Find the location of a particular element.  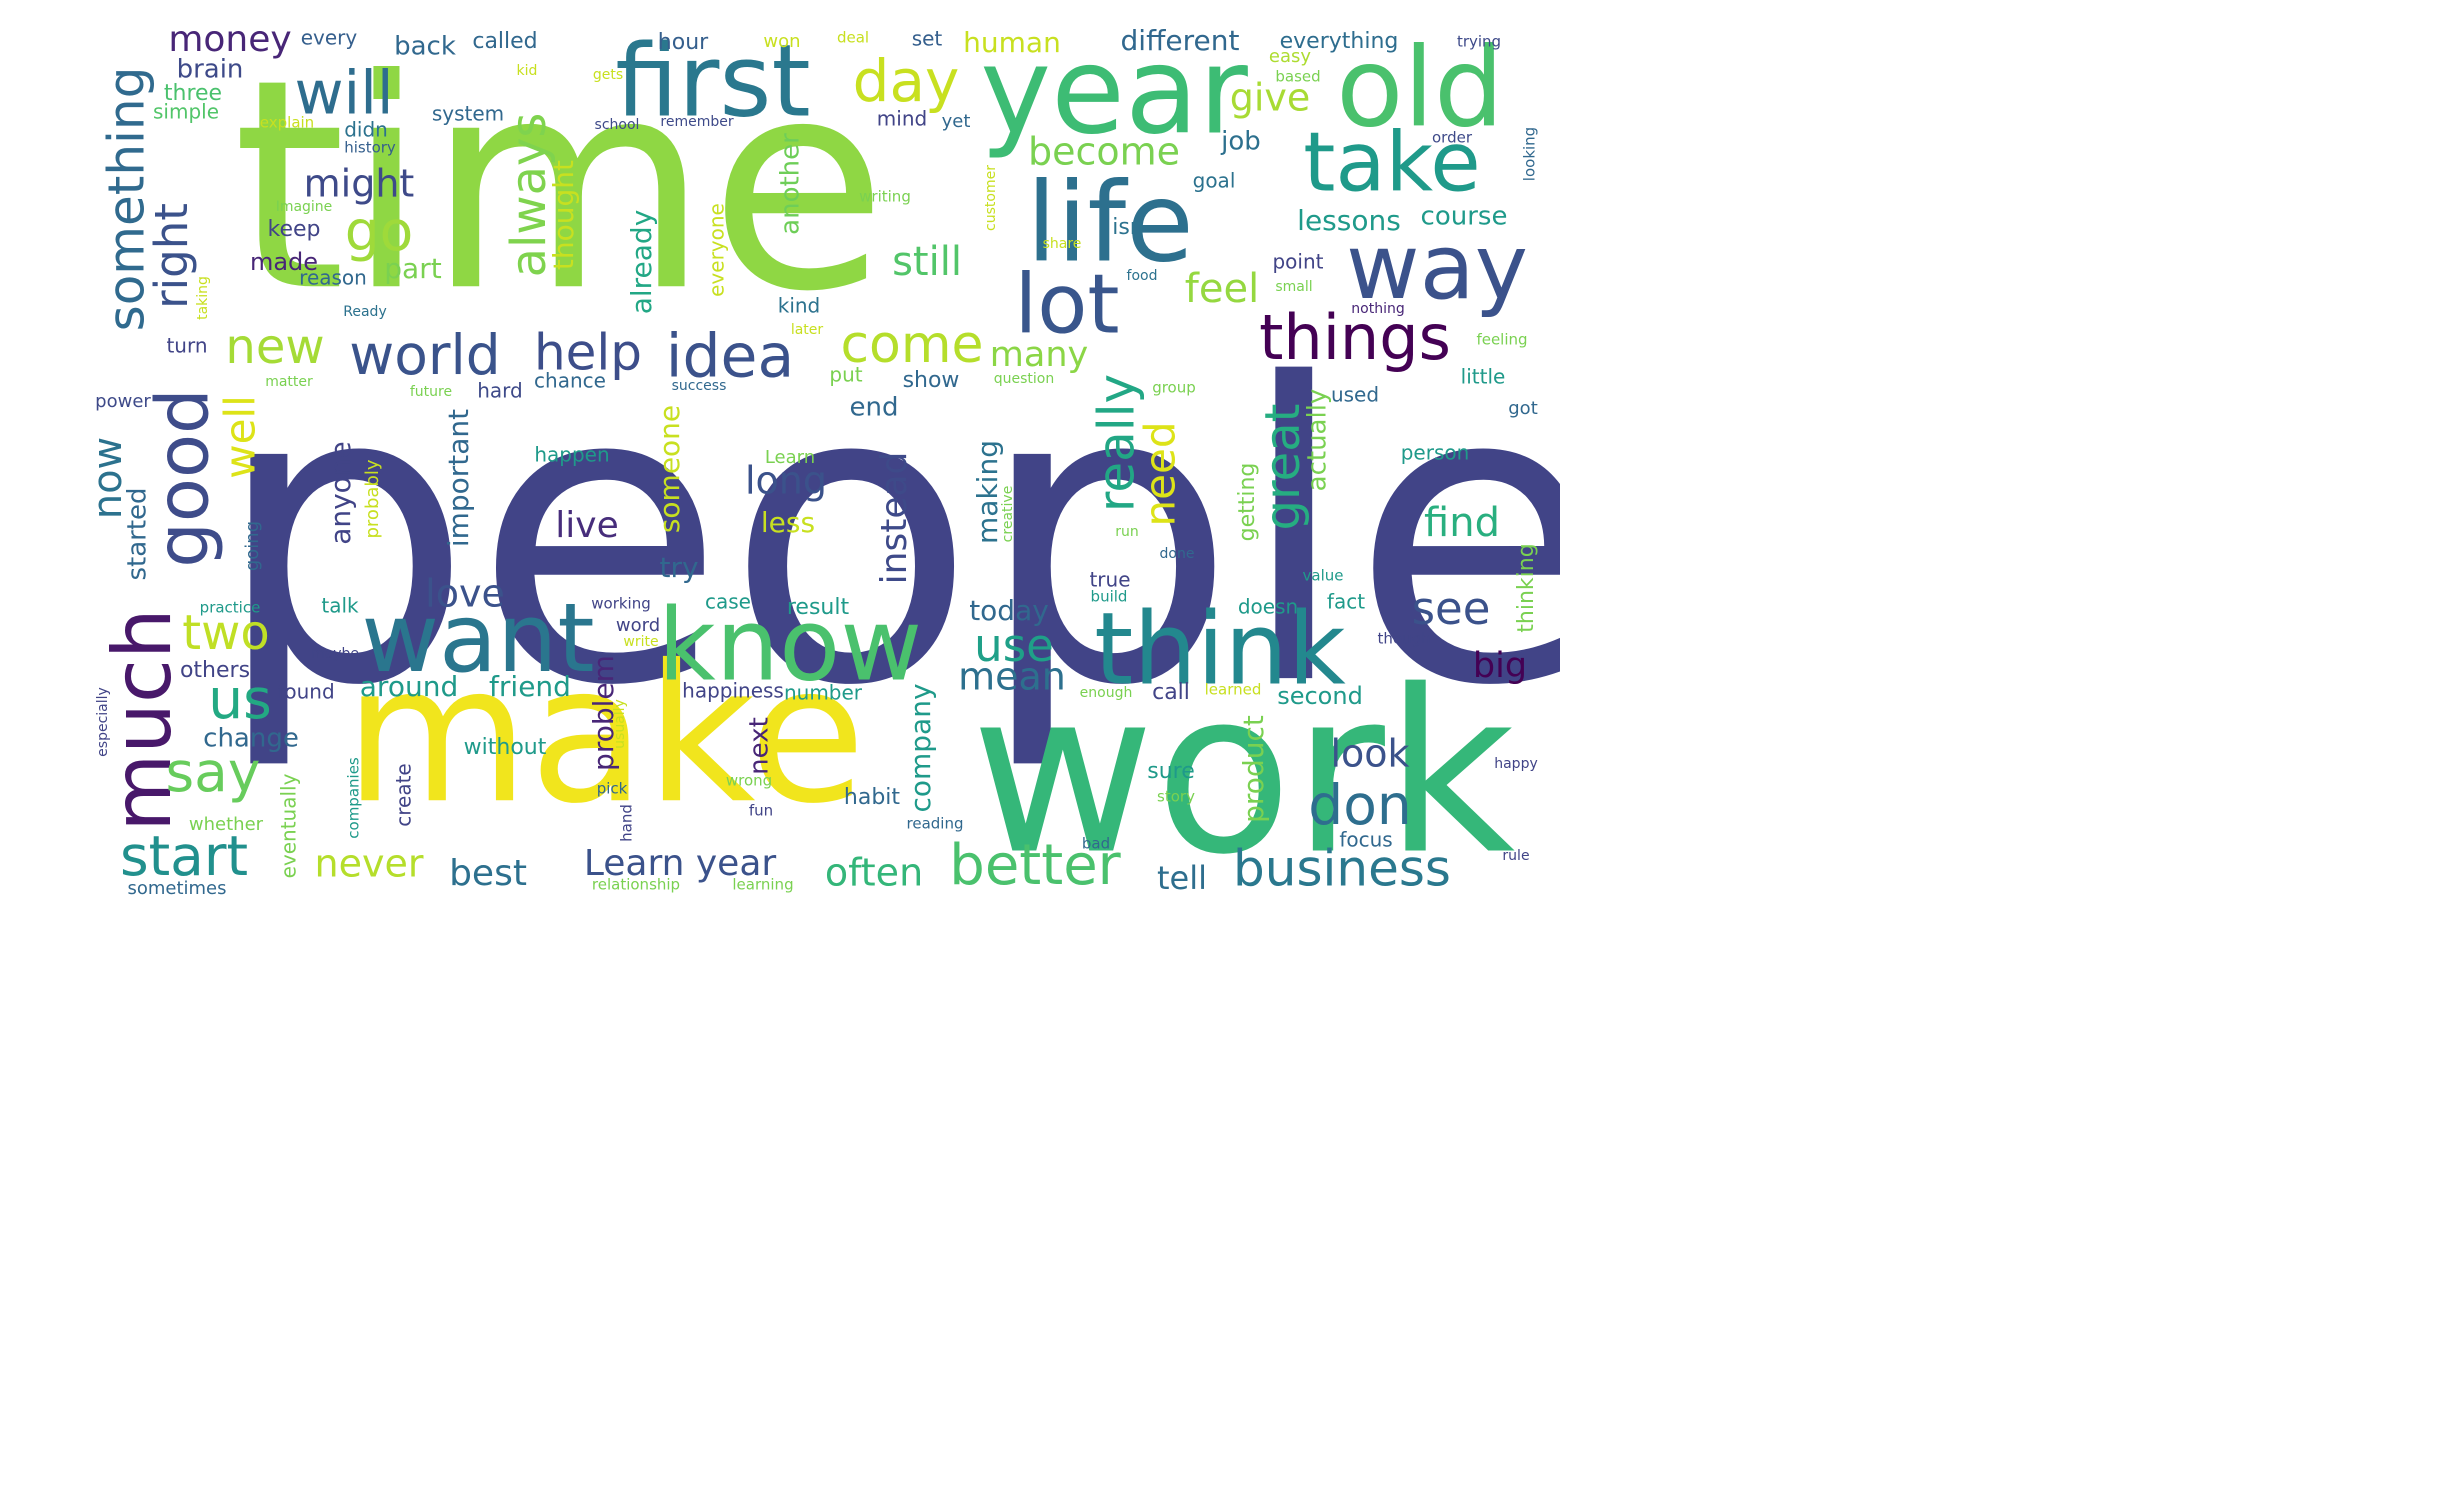

word-history: history is located at coordinates (370, 148).